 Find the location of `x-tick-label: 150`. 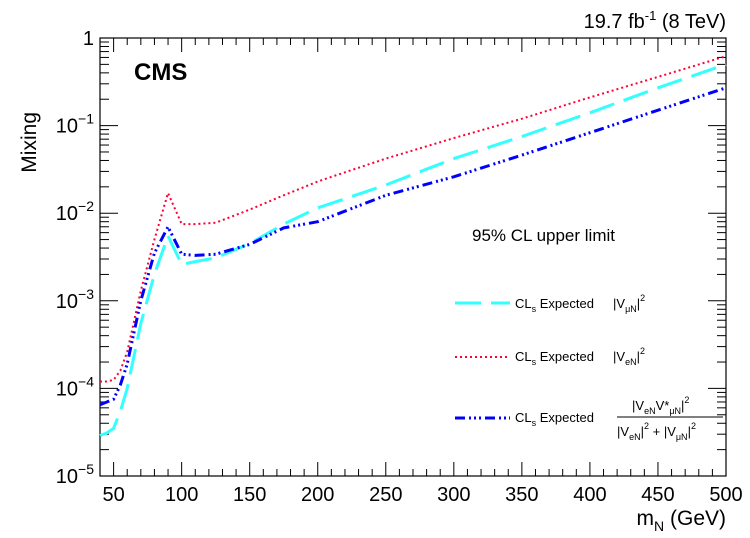

x-tick-label: 150 is located at coordinates (249, 495).